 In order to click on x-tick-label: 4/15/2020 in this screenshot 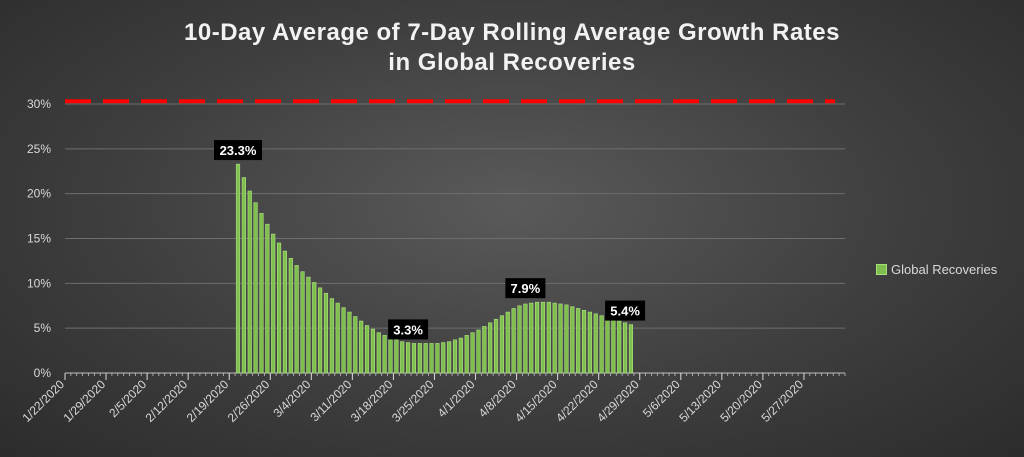, I will do `click(536, 401)`.